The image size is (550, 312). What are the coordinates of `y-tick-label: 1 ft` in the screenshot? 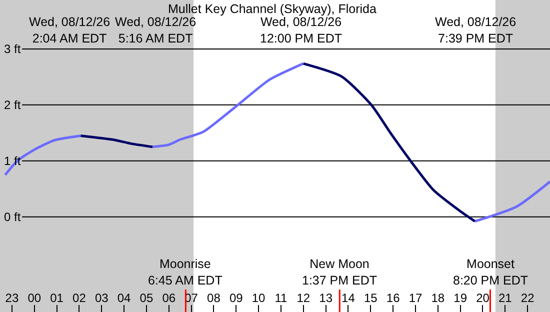 It's located at (13, 161).